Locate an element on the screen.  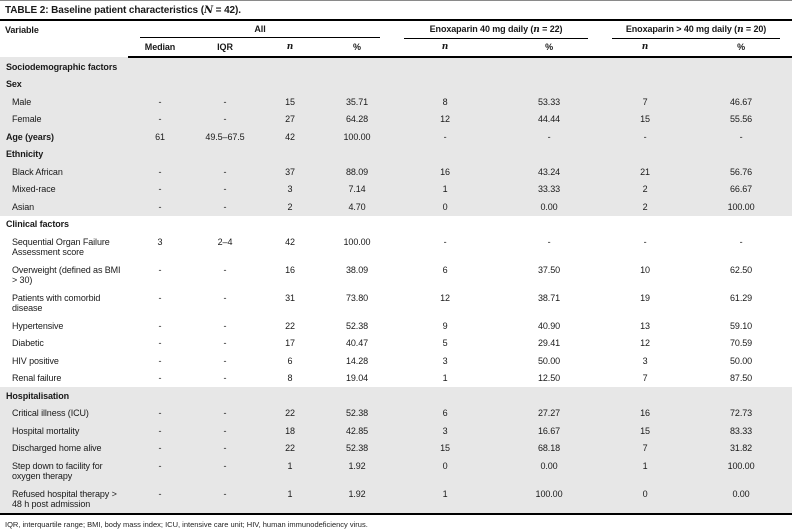
cell-value: 31.82 is located at coordinates (741, 448).